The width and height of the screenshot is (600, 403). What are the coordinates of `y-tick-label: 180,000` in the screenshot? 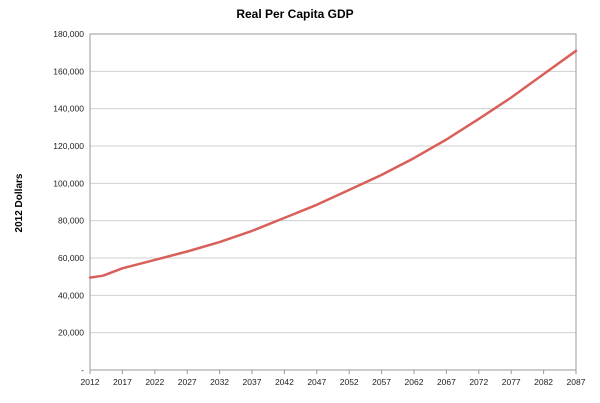 It's located at (68, 34).